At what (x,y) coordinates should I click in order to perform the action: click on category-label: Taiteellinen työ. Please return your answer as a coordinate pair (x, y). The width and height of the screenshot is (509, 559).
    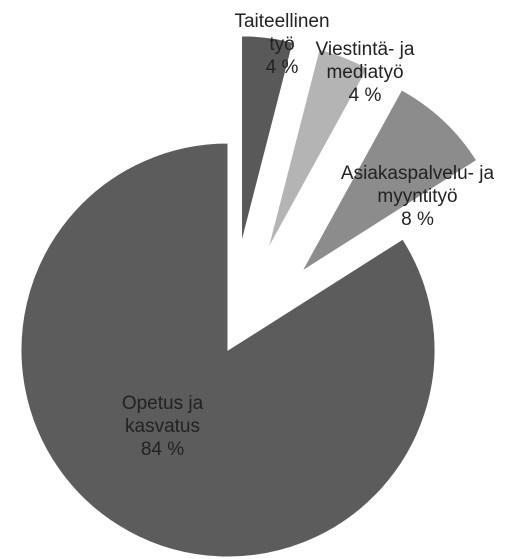
    Looking at the image, I should click on (282, 33).